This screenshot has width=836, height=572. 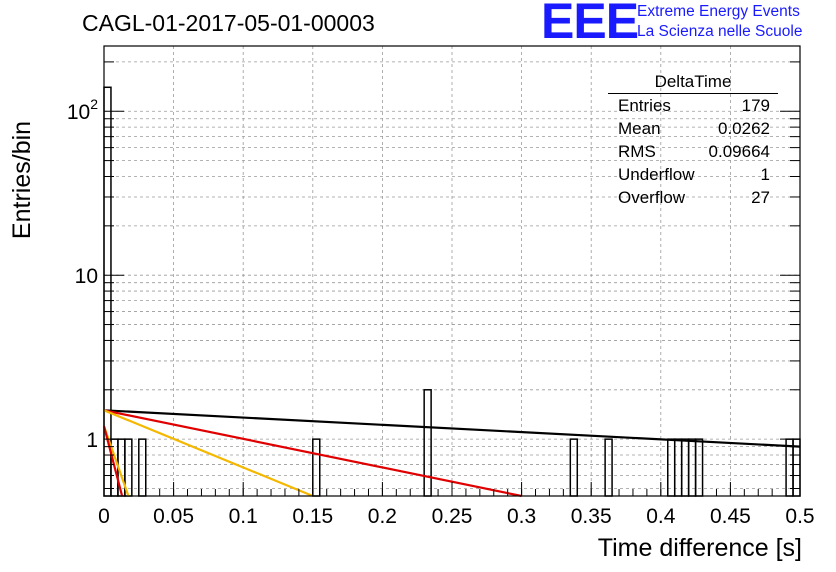 What do you see at coordinates (86, 276) in the screenshot?
I see `y-tick-label: 10` at bounding box center [86, 276].